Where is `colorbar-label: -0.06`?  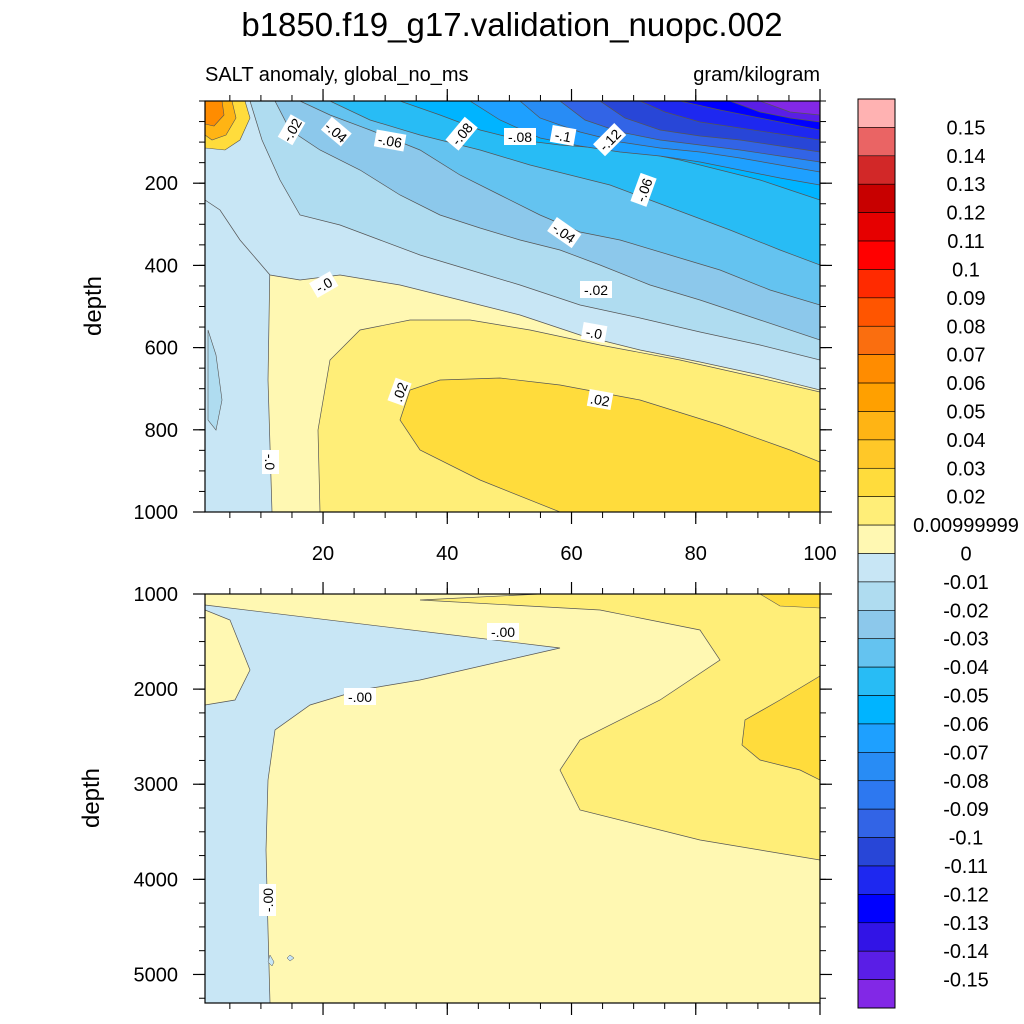
colorbar-label: -0.06 is located at coordinates (966, 725).